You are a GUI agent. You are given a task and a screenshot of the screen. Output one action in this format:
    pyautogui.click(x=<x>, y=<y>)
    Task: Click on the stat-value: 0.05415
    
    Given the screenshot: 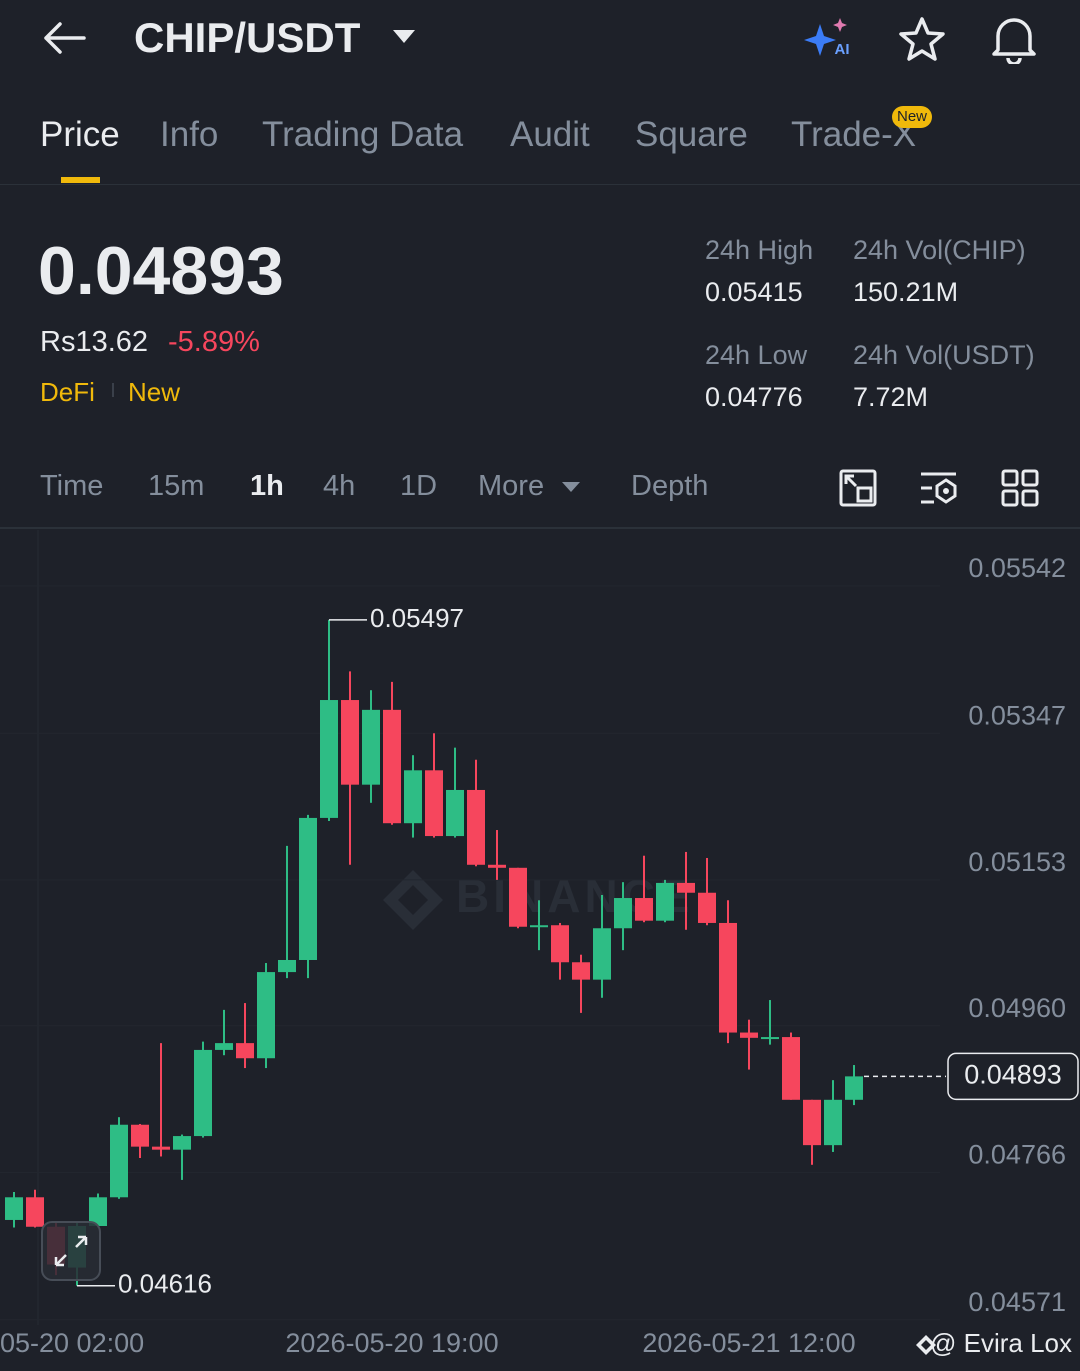 What is the action you would take?
    pyautogui.click(x=754, y=292)
    